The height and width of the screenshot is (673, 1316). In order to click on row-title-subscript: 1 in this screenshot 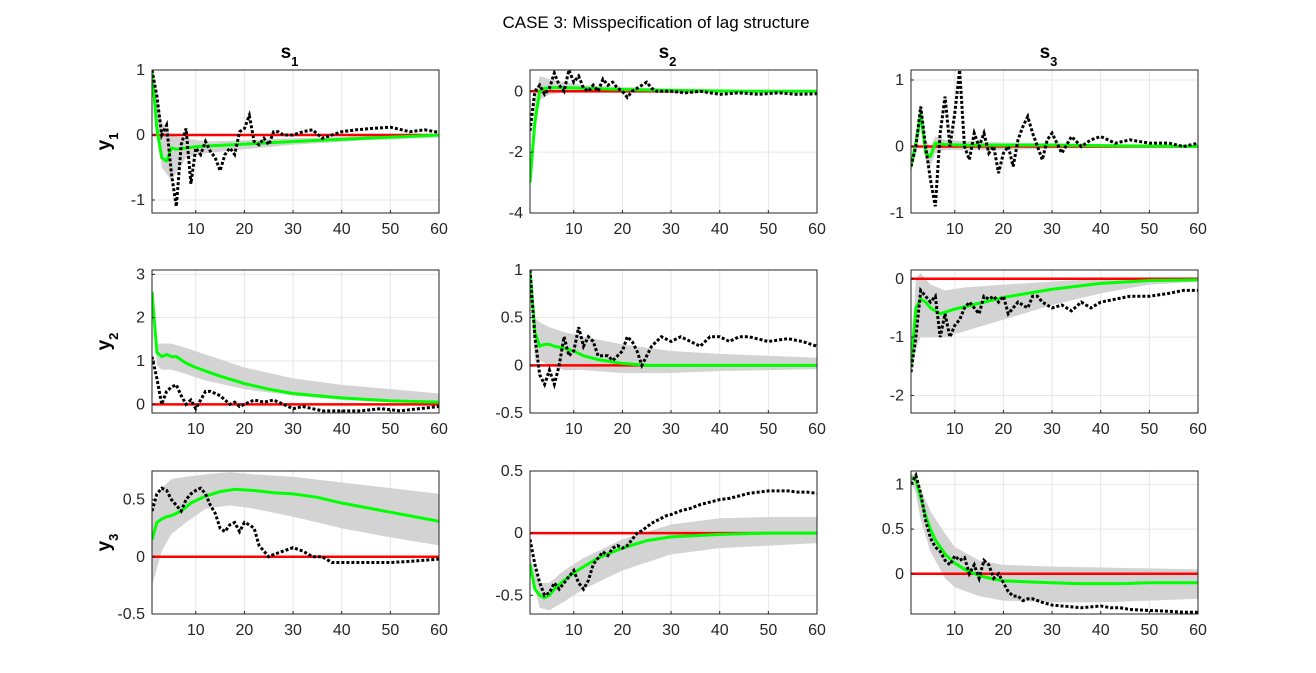, I will do `click(113, 136)`.